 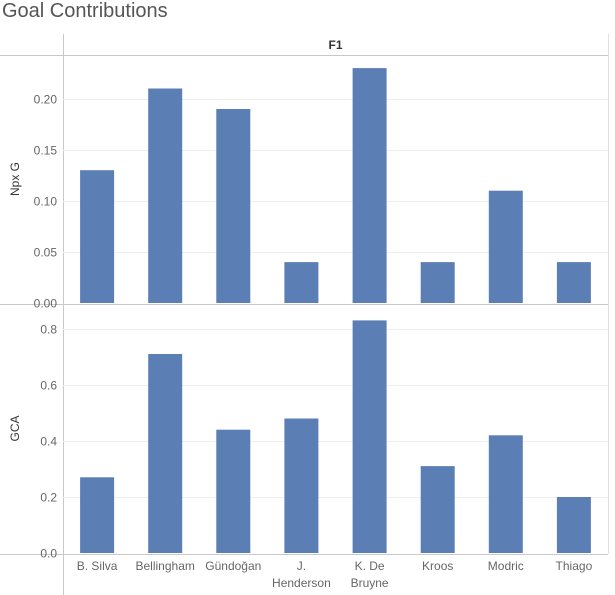 What do you see at coordinates (574, 566) in the screenshot?
I see `x-tick-label: Thiago` at bounding box center [574, 566].